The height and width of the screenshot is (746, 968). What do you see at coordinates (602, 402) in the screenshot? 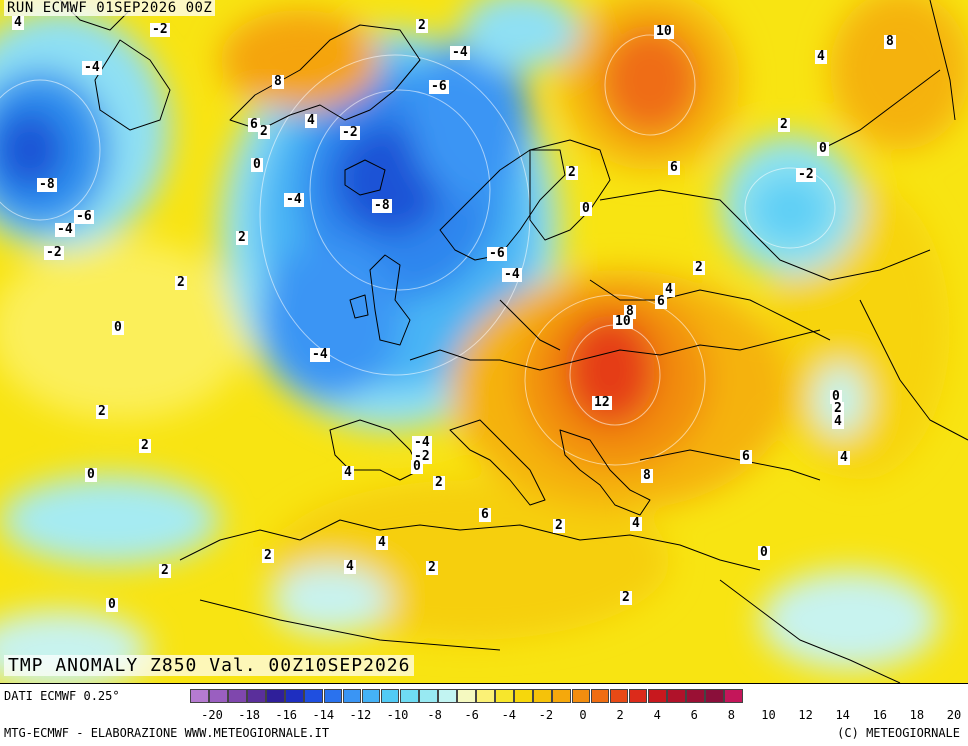
I see `contour-label: 12` at bounding box center [602, 402].